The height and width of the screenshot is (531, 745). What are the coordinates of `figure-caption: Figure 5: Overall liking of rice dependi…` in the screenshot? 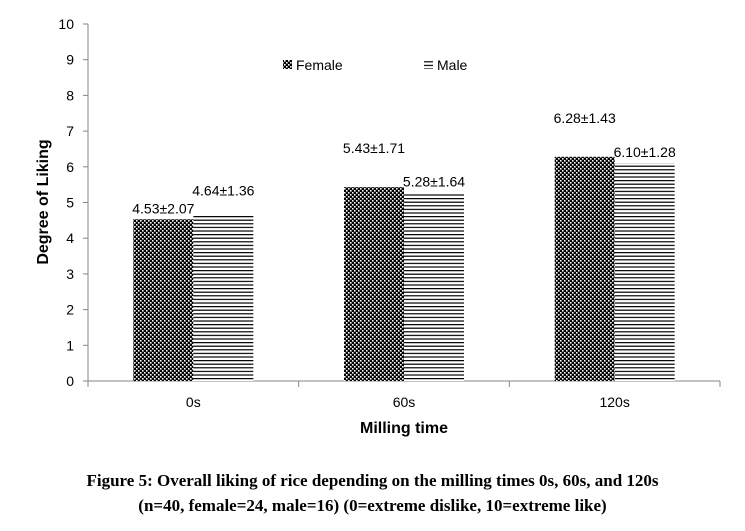 It's located at (372, 493).